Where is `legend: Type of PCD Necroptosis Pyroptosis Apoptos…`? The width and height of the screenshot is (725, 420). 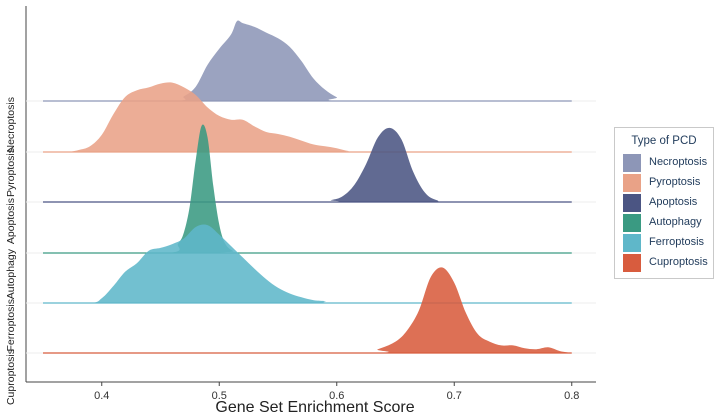
legend: Type of PCD Necroptosis Pyroptosis Apoptos… is located at coordinates (664, 203).